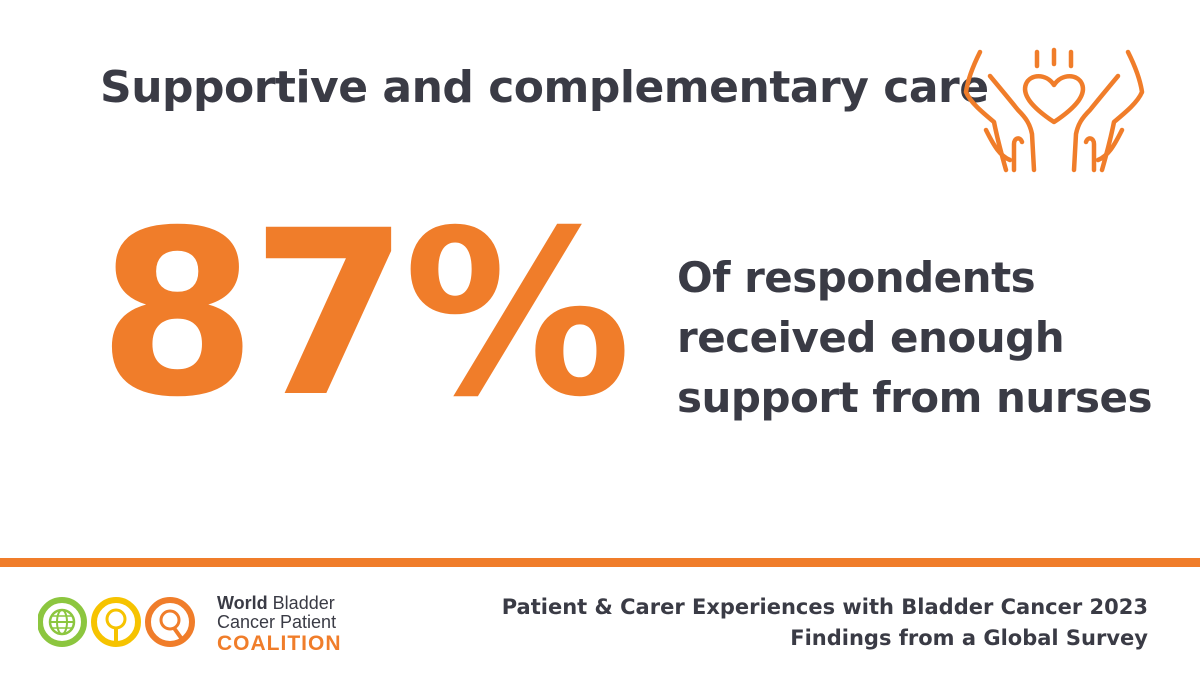 Image resolution: width=1200 pixels, height=675 pixels. I want to click on page-title: Supportive and complementary care, so click(544, 87).